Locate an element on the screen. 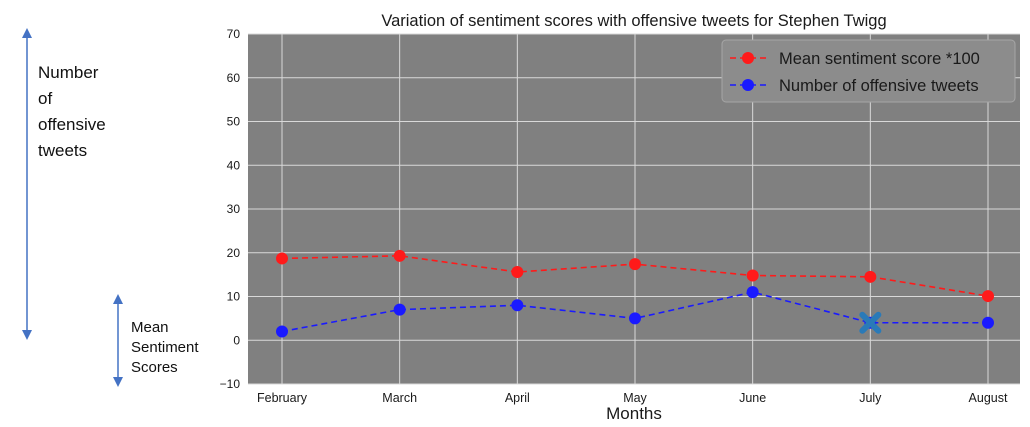 The width and height of the screenshot is (1030, 427). y-tick-label: 20 is located at coordinates (234, 253).